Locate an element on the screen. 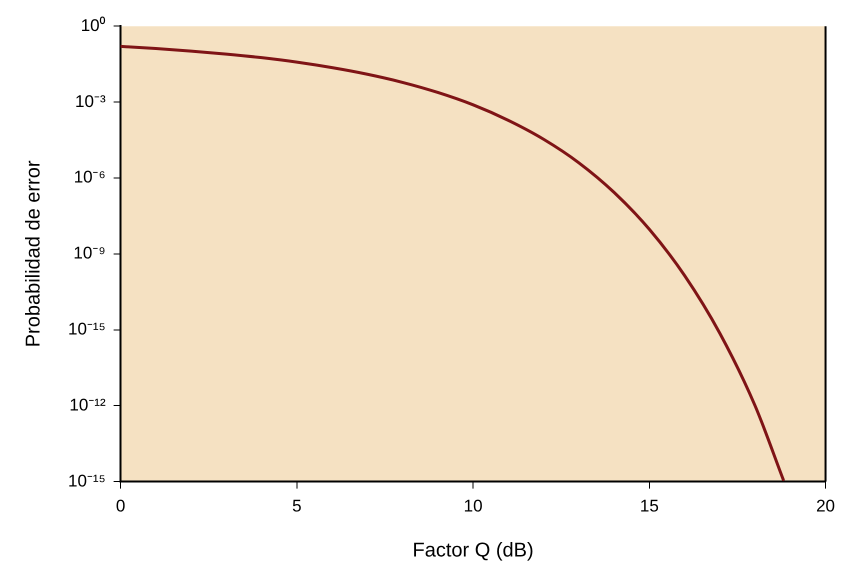  x-tick-label: 15 is located at coordinates (649, 506).